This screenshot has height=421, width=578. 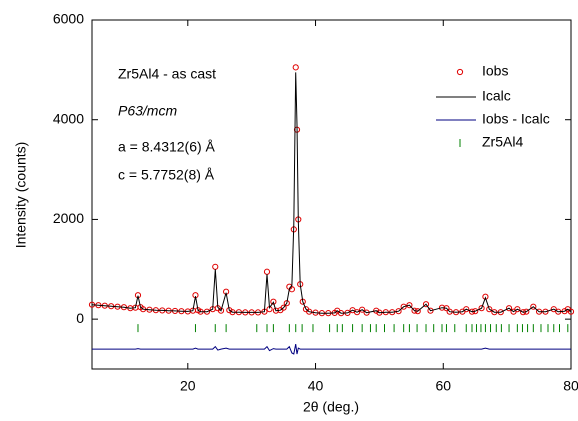 I want to click on x-tick-label: 20, so click(x=188, y=386).